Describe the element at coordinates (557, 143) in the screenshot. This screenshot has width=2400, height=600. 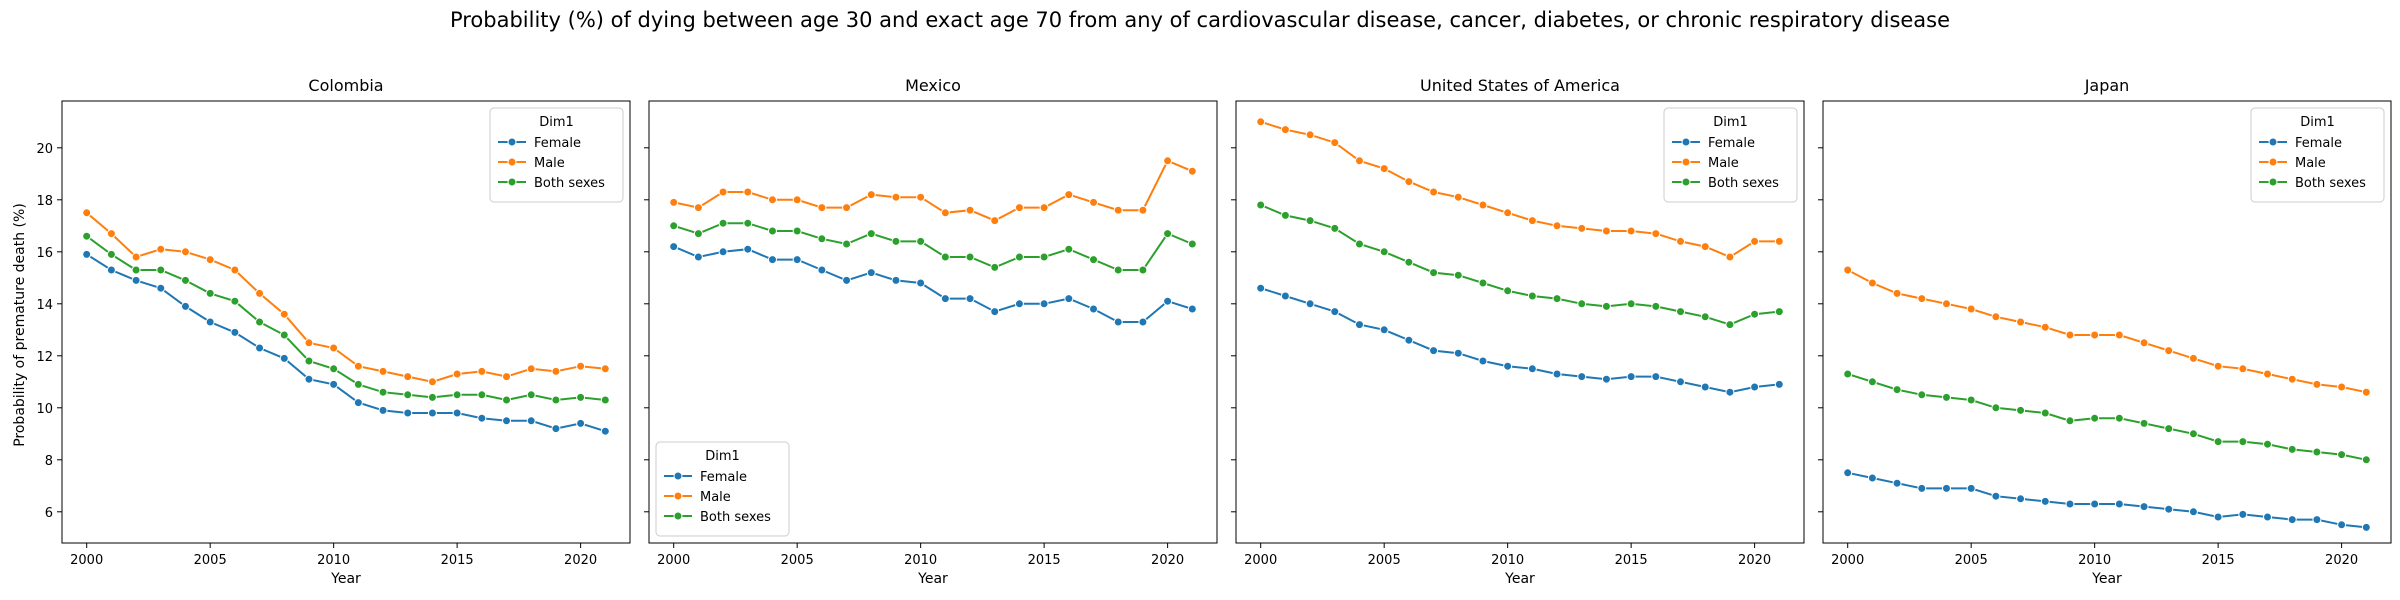
I see `legend-label: Female` at that location.